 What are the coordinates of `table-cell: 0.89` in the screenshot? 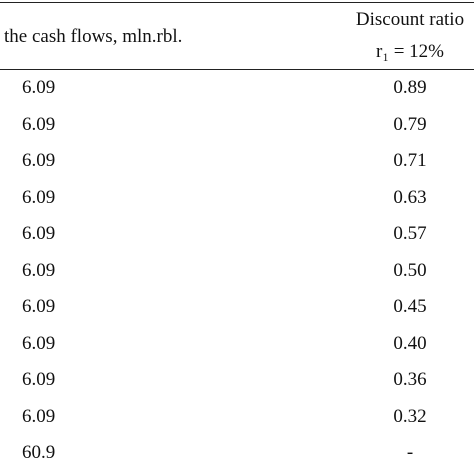 It's located at (410, 87).